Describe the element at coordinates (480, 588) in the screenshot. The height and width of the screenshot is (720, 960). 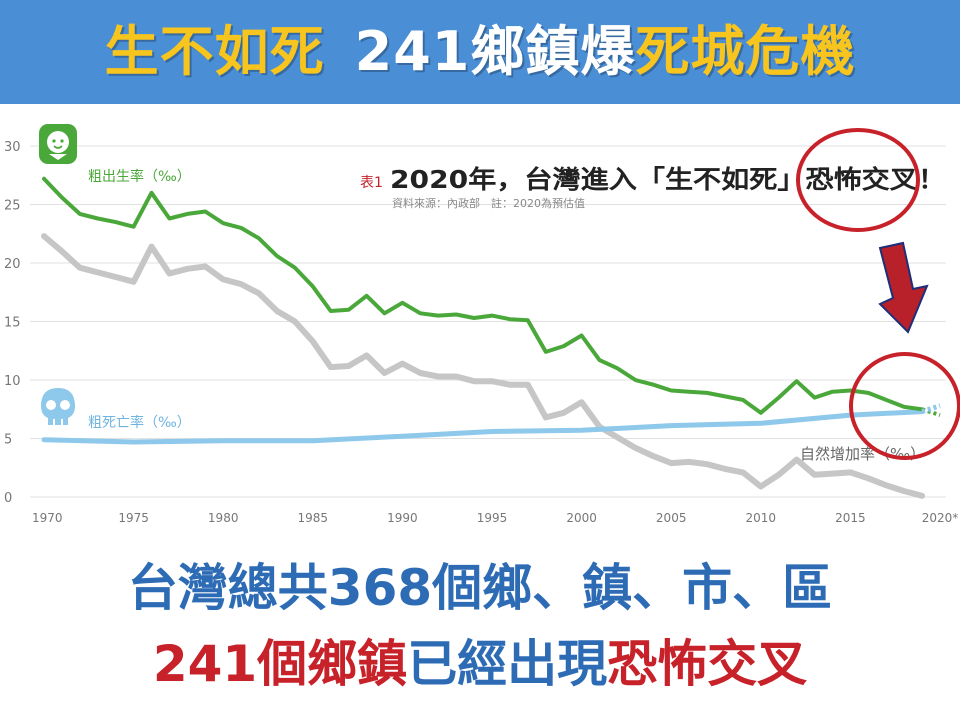
I see `summary-line-1: 台灣總共368個鄉、鎮、市、區` at that location.